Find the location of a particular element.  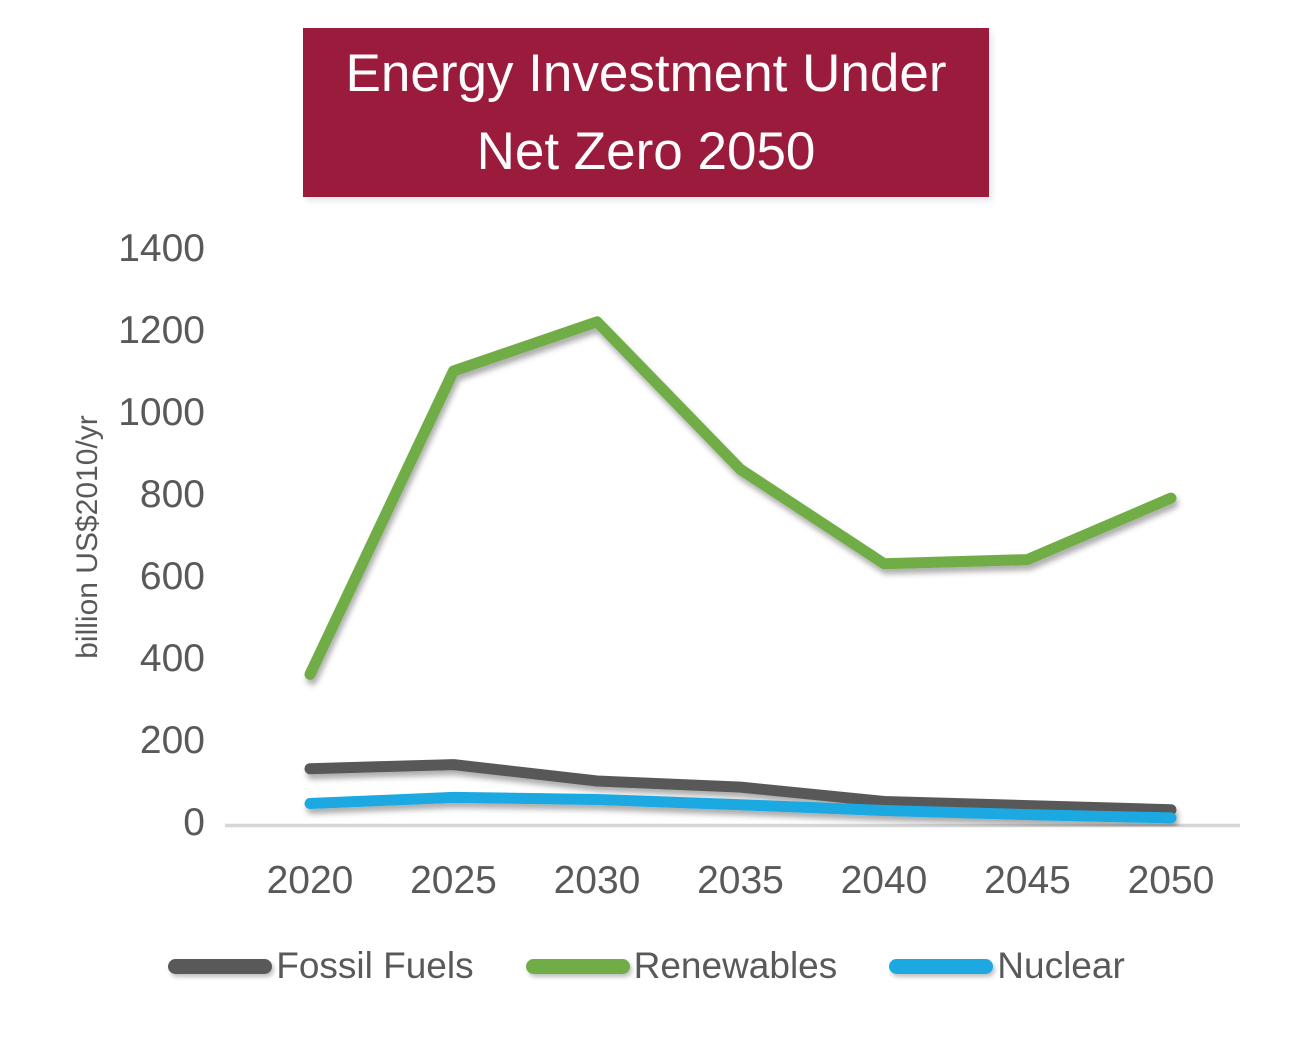

y-tick-label: 1000 is located at coordinates (161, 412).